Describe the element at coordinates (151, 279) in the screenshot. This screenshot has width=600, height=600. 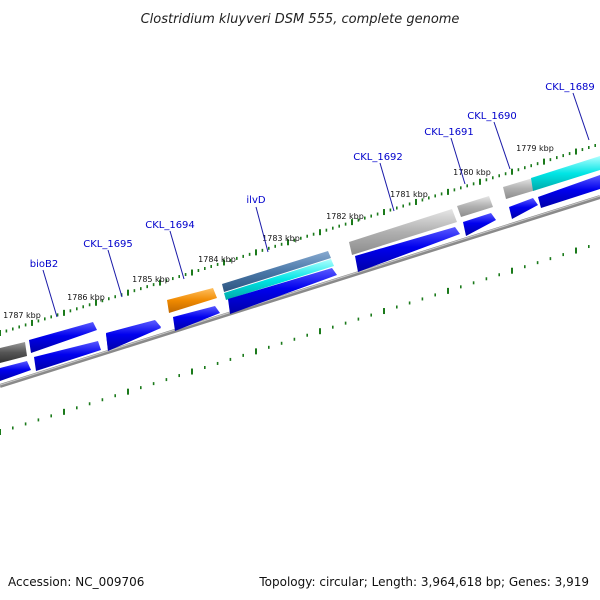
I see `tick-label: 1785 kbp` at that location.